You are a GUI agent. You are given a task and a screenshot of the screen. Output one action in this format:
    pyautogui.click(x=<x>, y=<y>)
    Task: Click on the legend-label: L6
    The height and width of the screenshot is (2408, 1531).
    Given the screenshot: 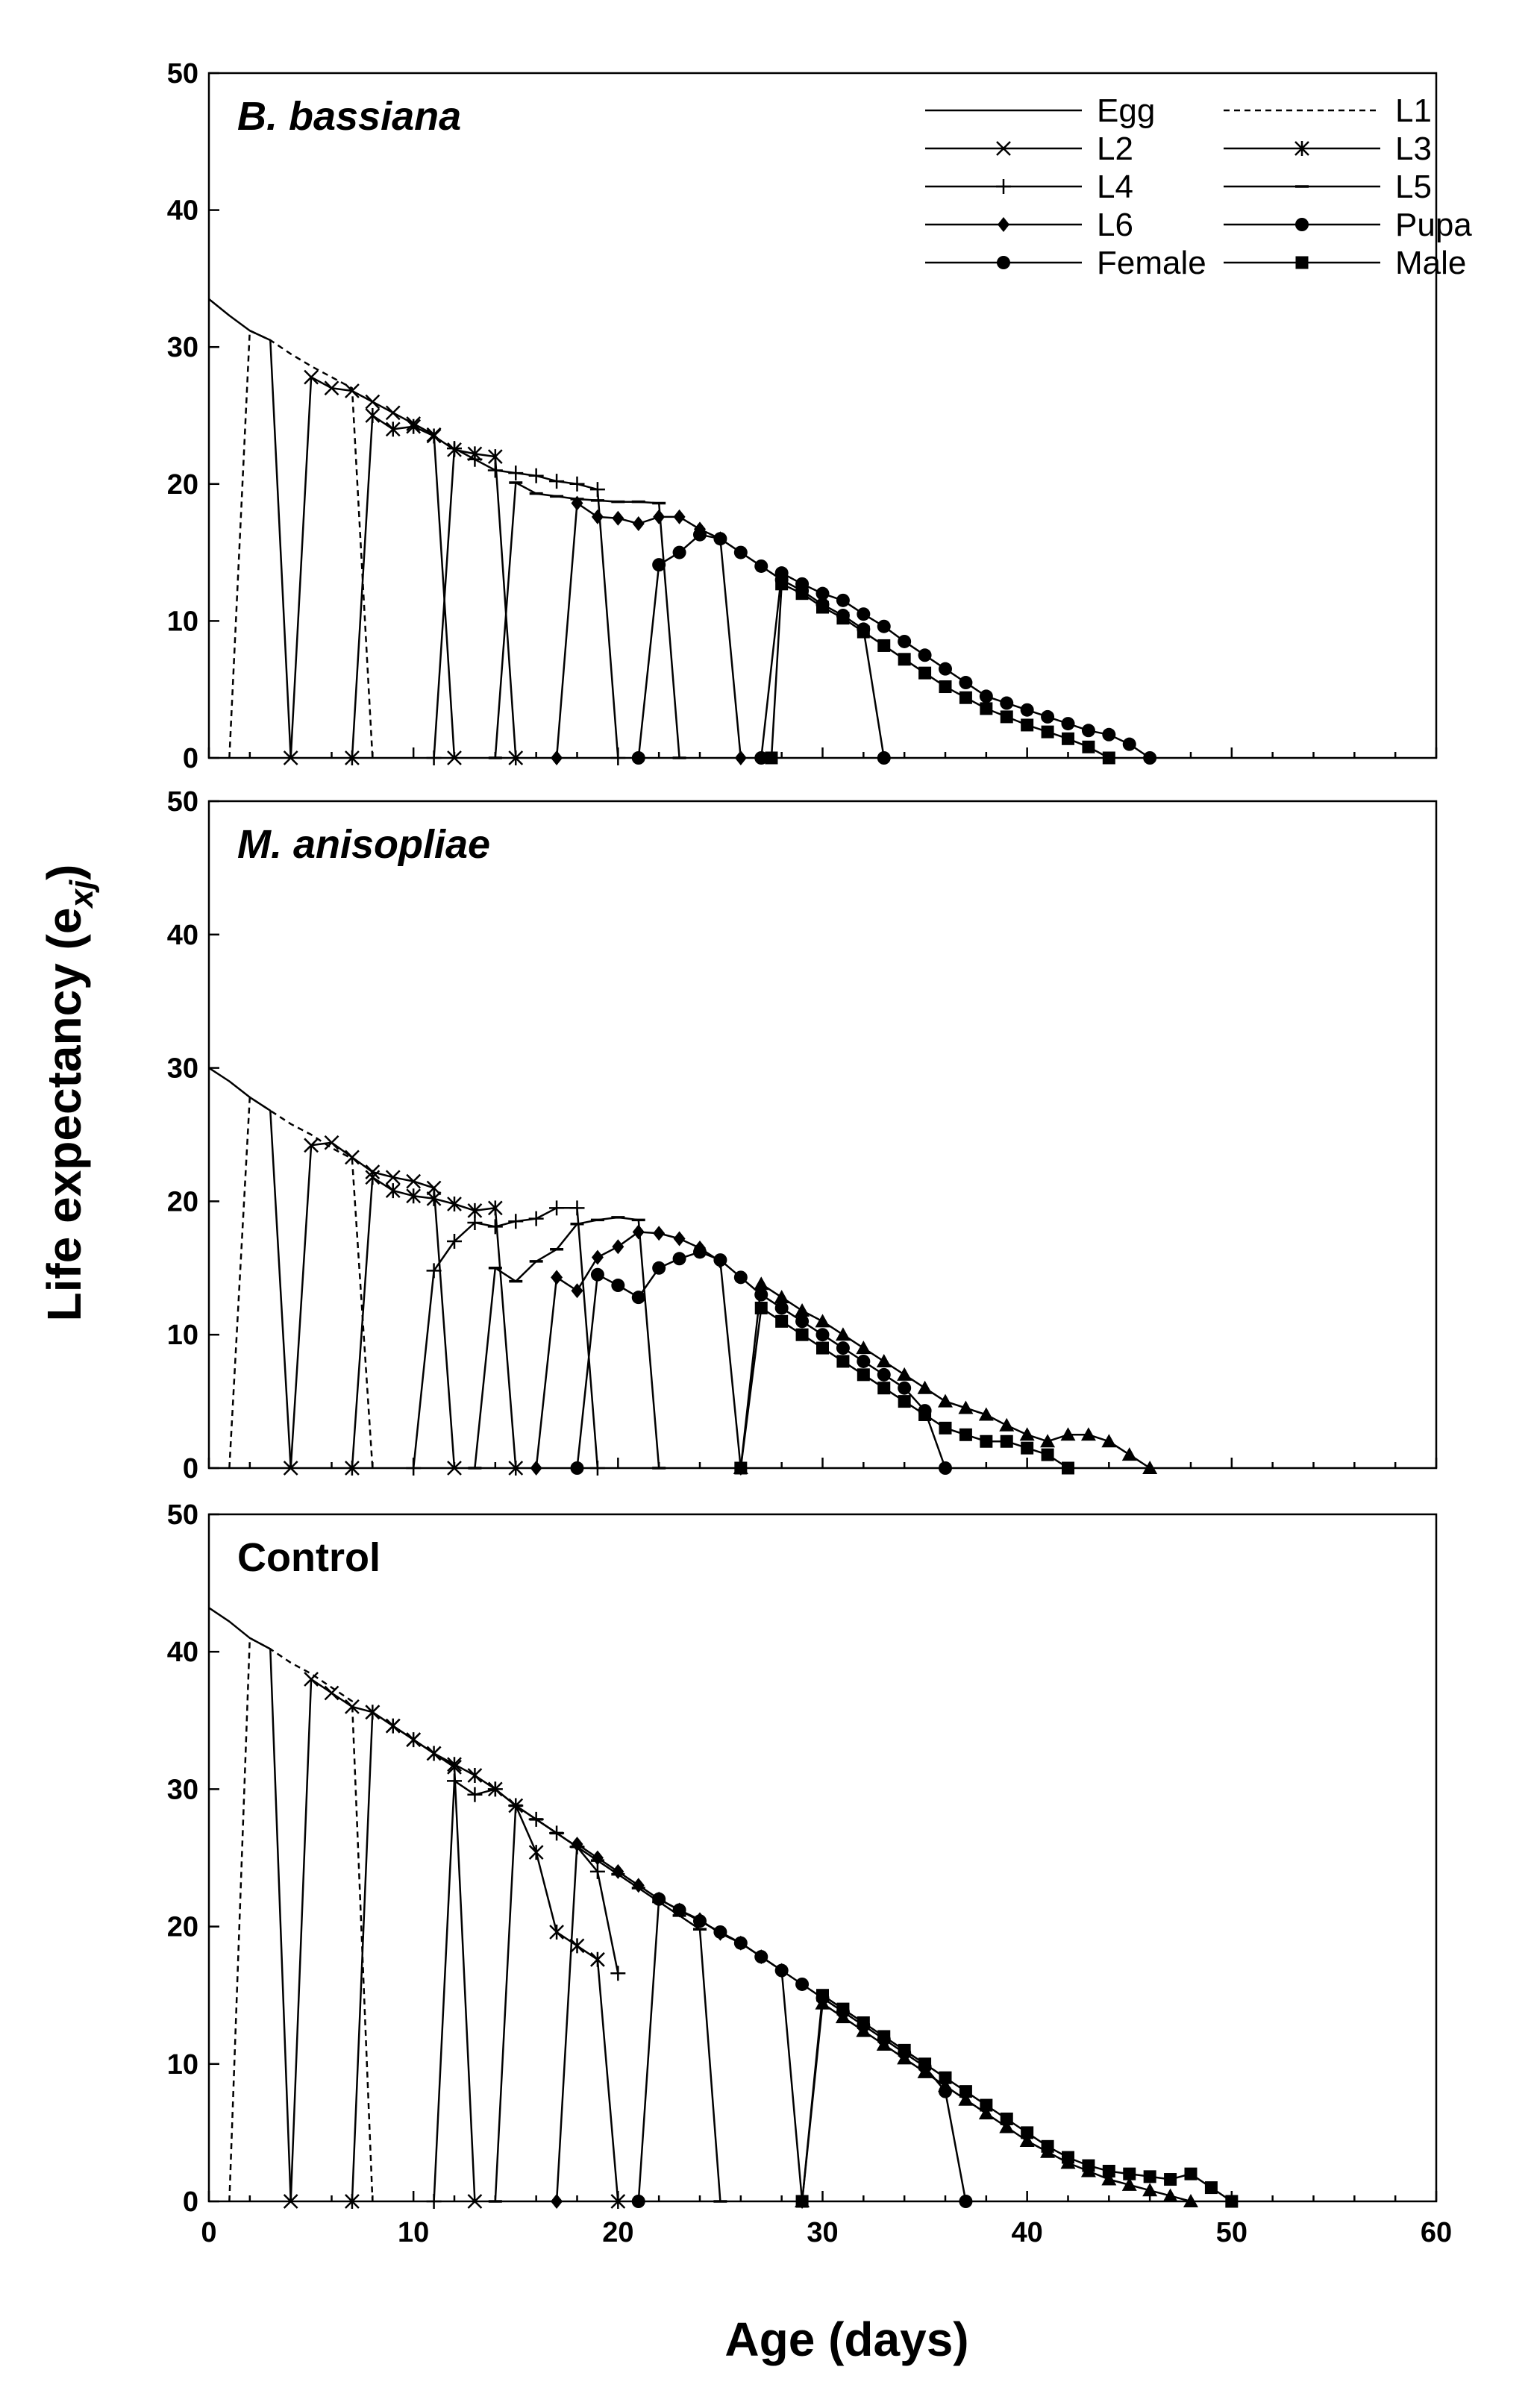 What is the action you would take?
    pyautogui.click(x=1115, y=225)
    